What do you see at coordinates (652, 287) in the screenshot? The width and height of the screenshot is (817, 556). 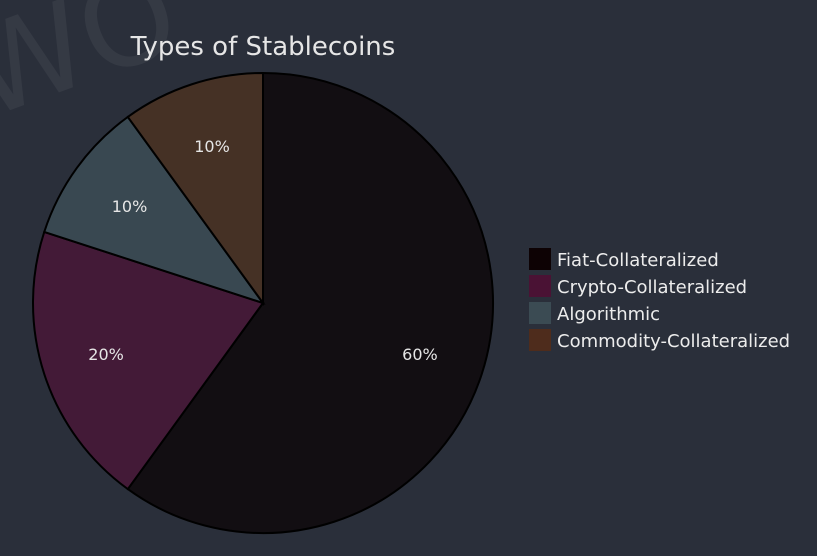 I see `legend-label: Crypto-Collateralized` at bounding box center [652, 287].